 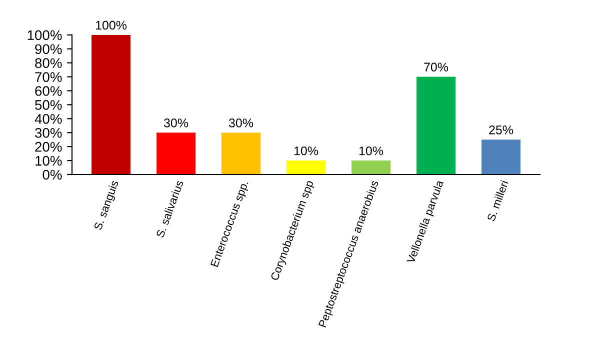 What do you see at coordinates (501, 130) in the screenshot?
I see `data-label: 25%` at bounding box center [501, 130].